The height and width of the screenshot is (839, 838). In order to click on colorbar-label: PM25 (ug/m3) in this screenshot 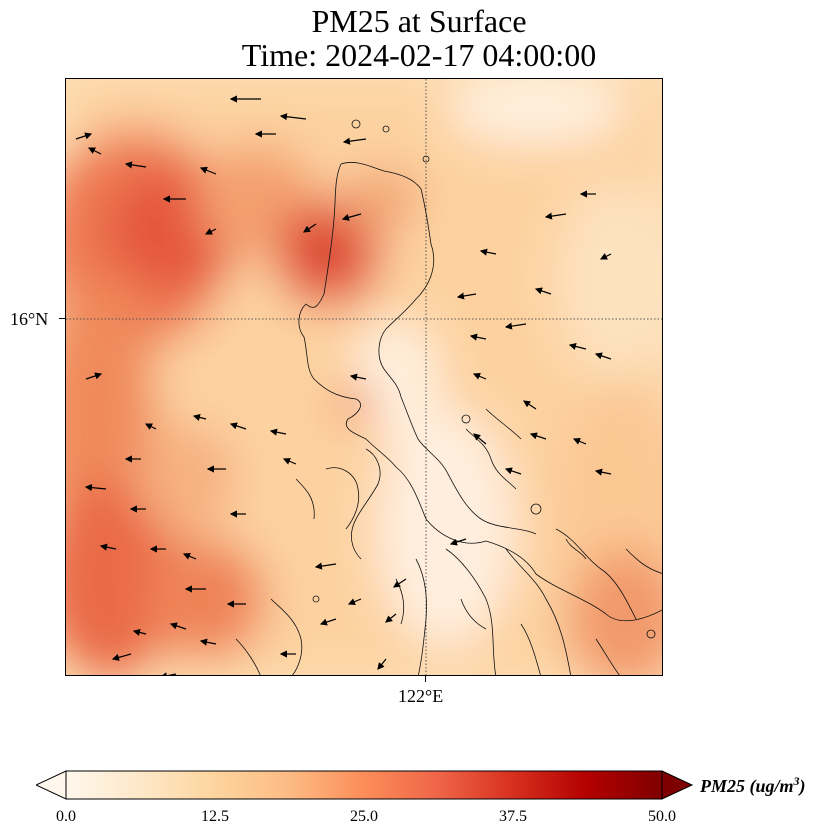, I will do `click(753, 785)`.